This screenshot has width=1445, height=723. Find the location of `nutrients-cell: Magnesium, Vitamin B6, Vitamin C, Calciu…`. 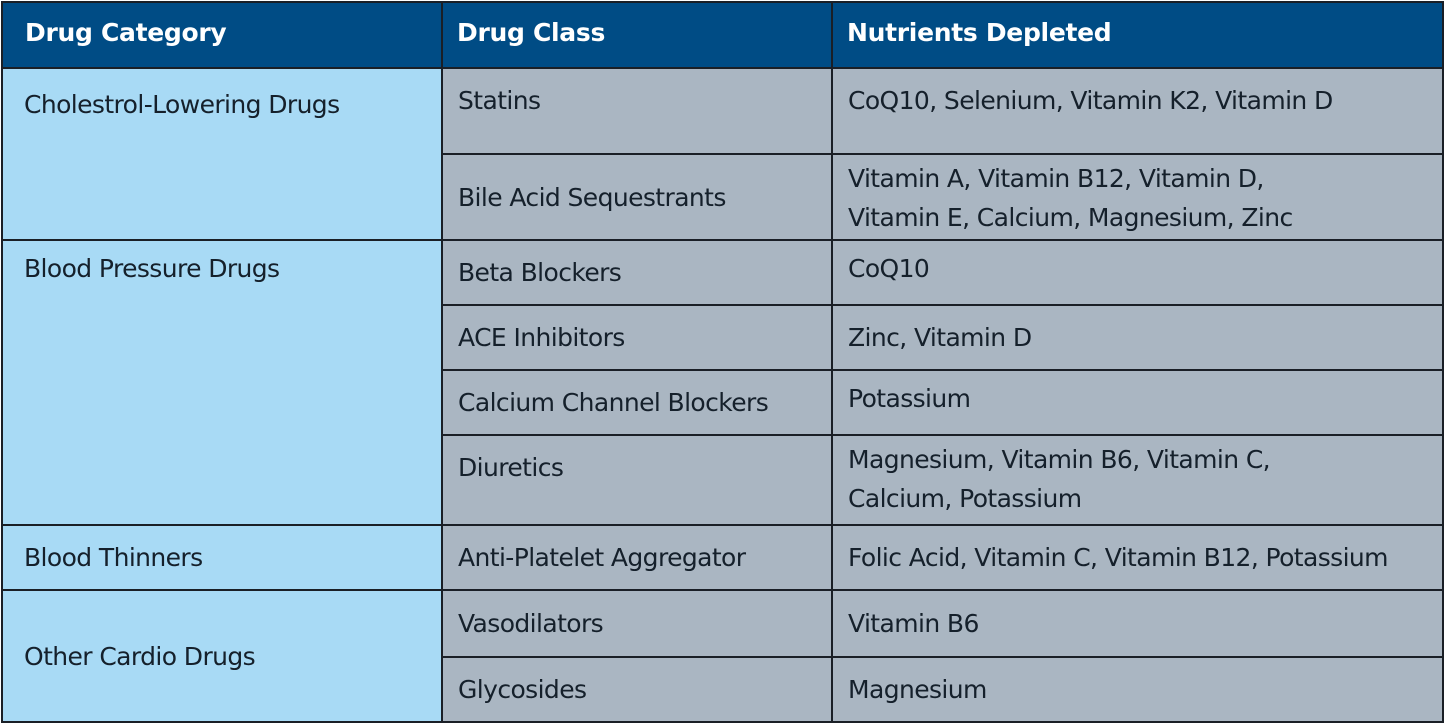

nutrients-cell: Magnesium, Vitamin B6, Vitamin C, Calciu… is located at coordinates (1137, 480).